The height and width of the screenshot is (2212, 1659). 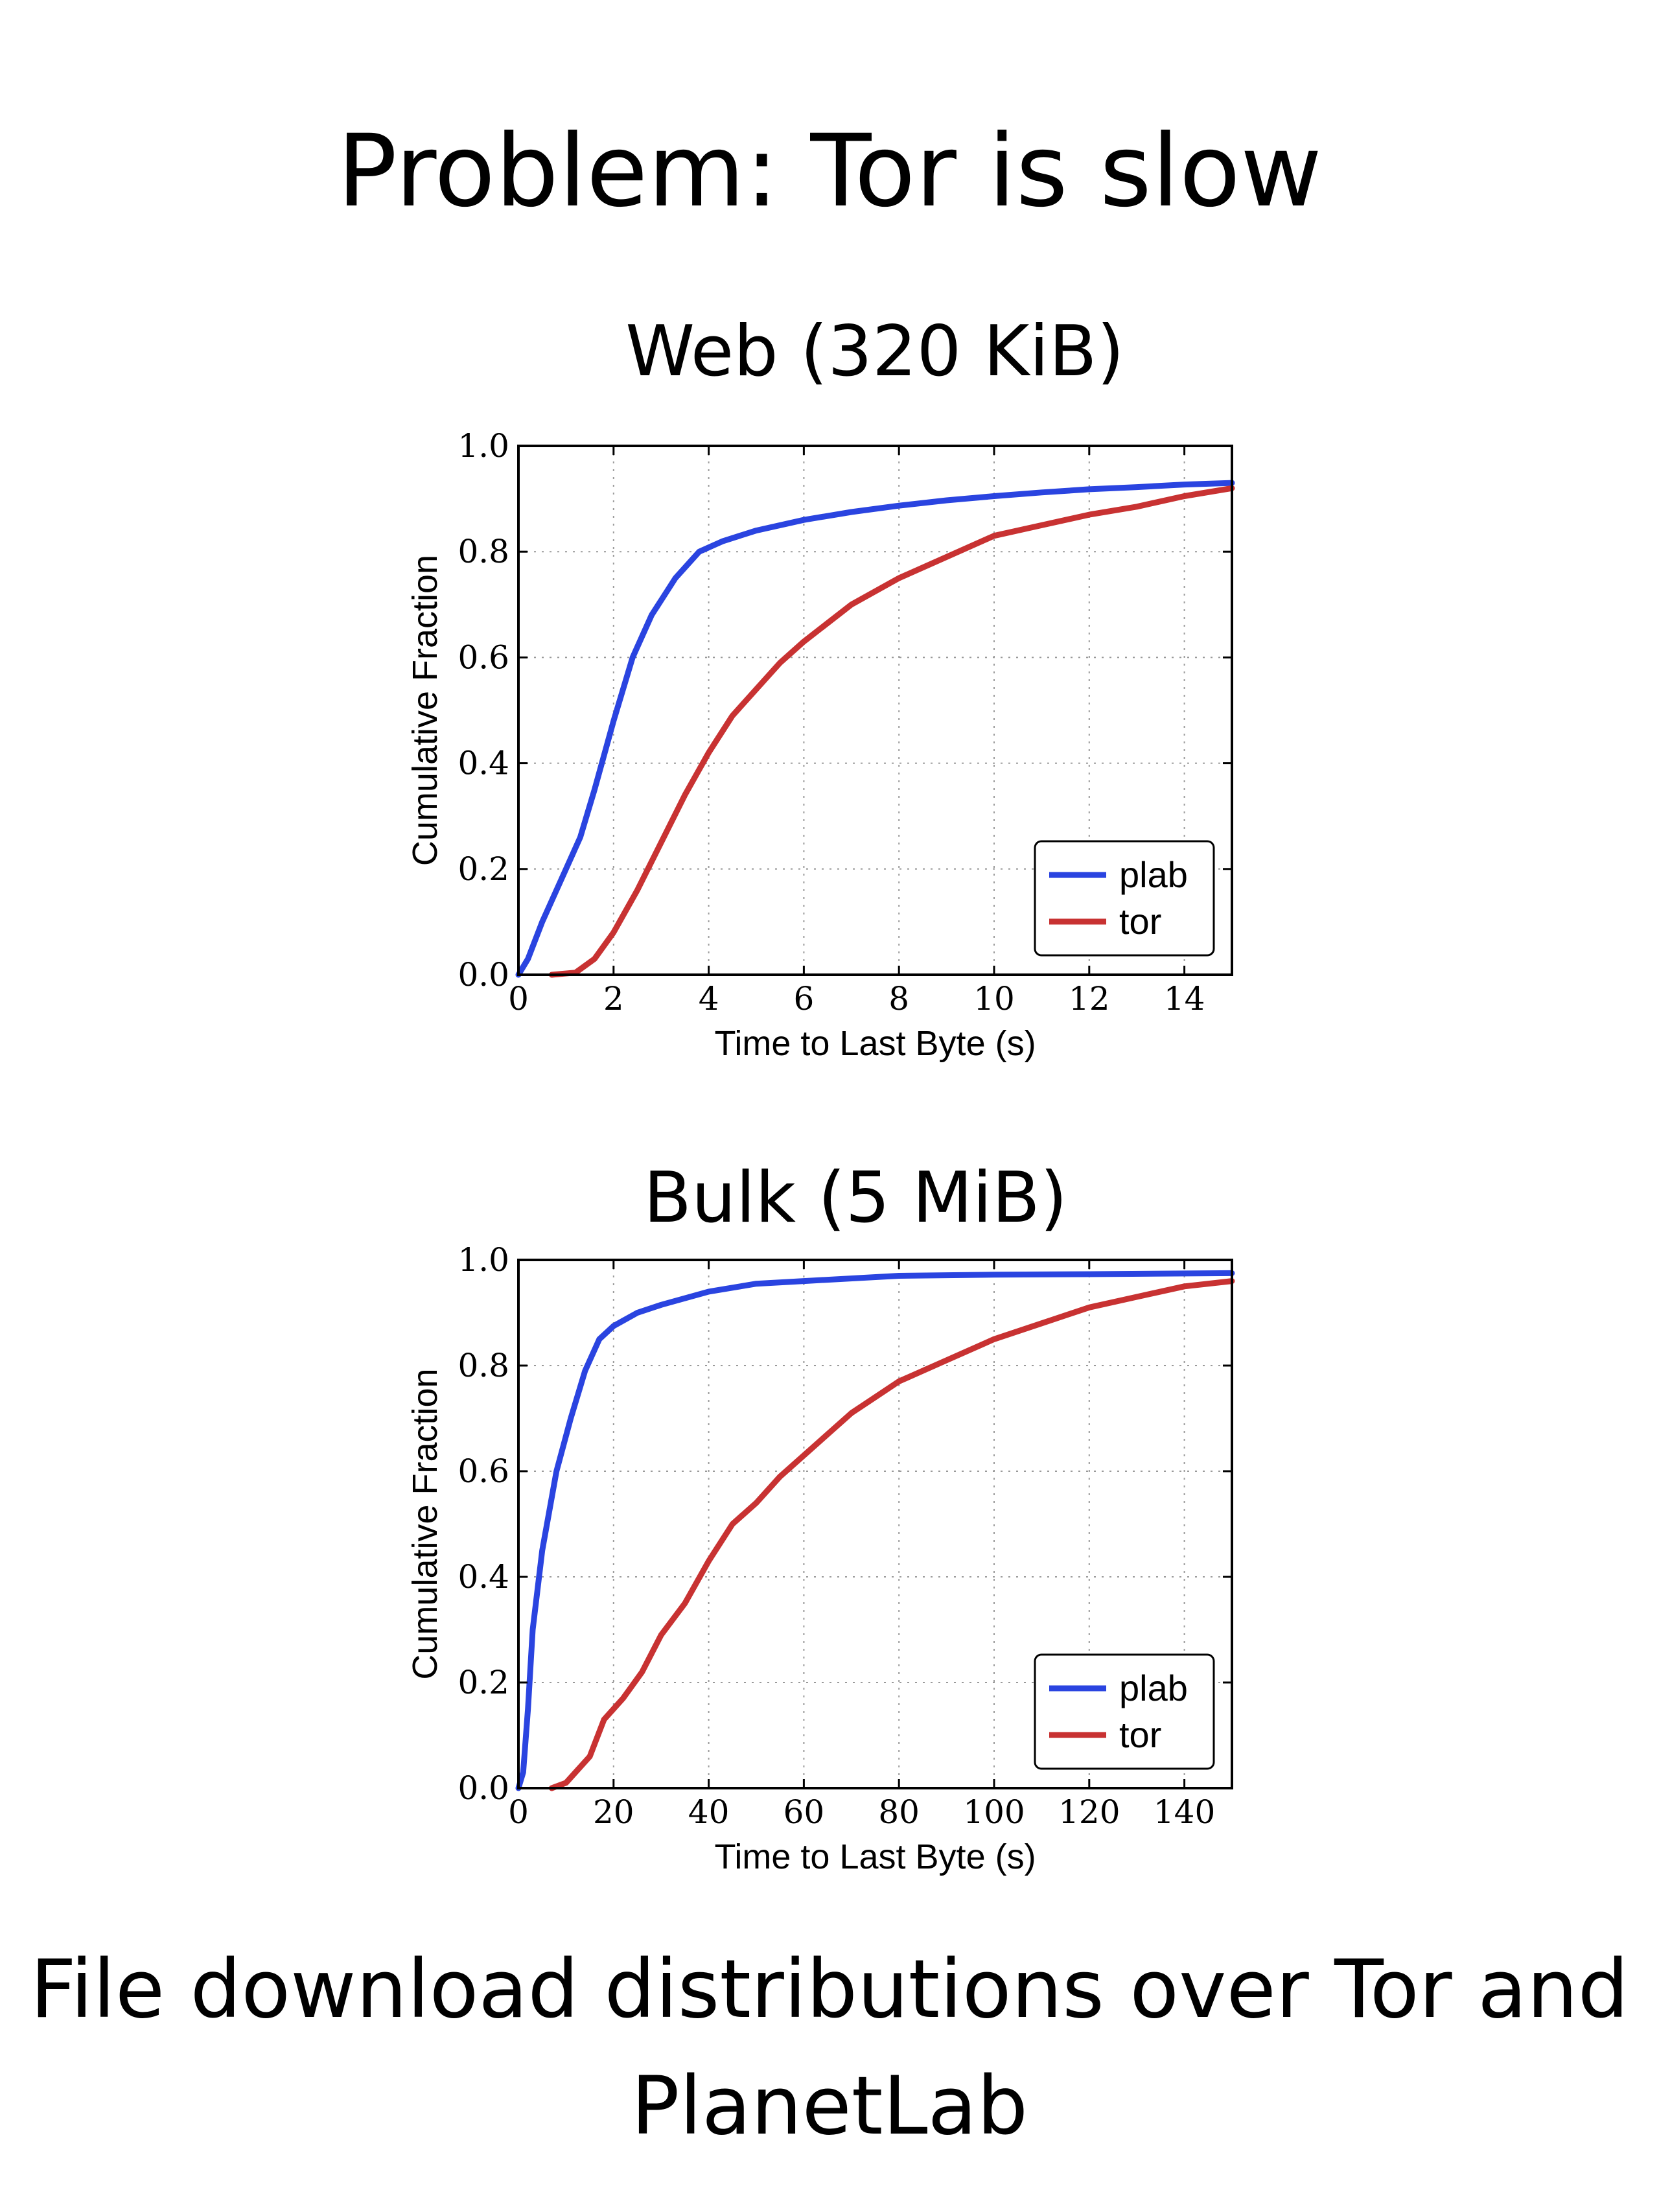 What do you see at coordinates (518, 999) in the screenshot?
I see `web-x-tick-label-0: 0` at bounding box center [518, 999].